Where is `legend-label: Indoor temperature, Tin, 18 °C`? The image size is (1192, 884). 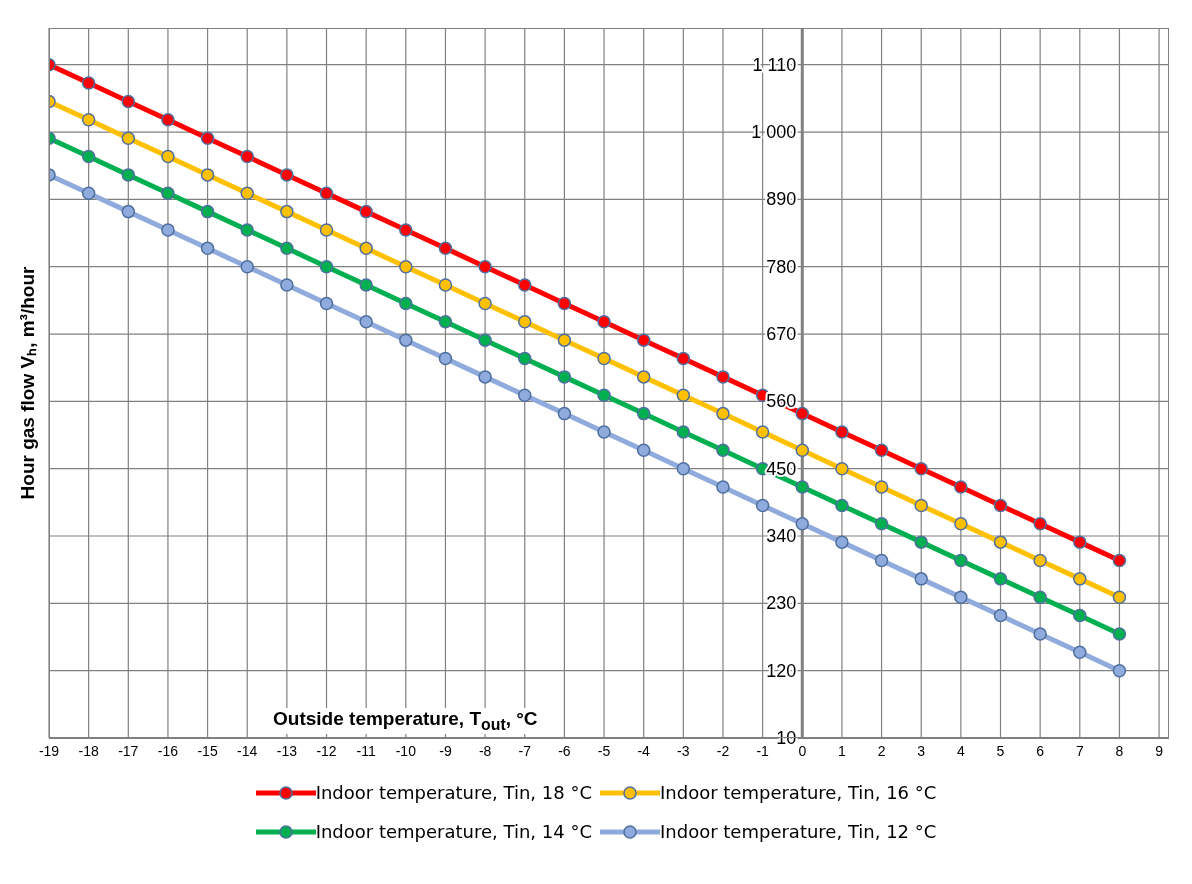 legend-label: Indoor temperature, Tin, 18 °C is located at coordinates (453, 792).